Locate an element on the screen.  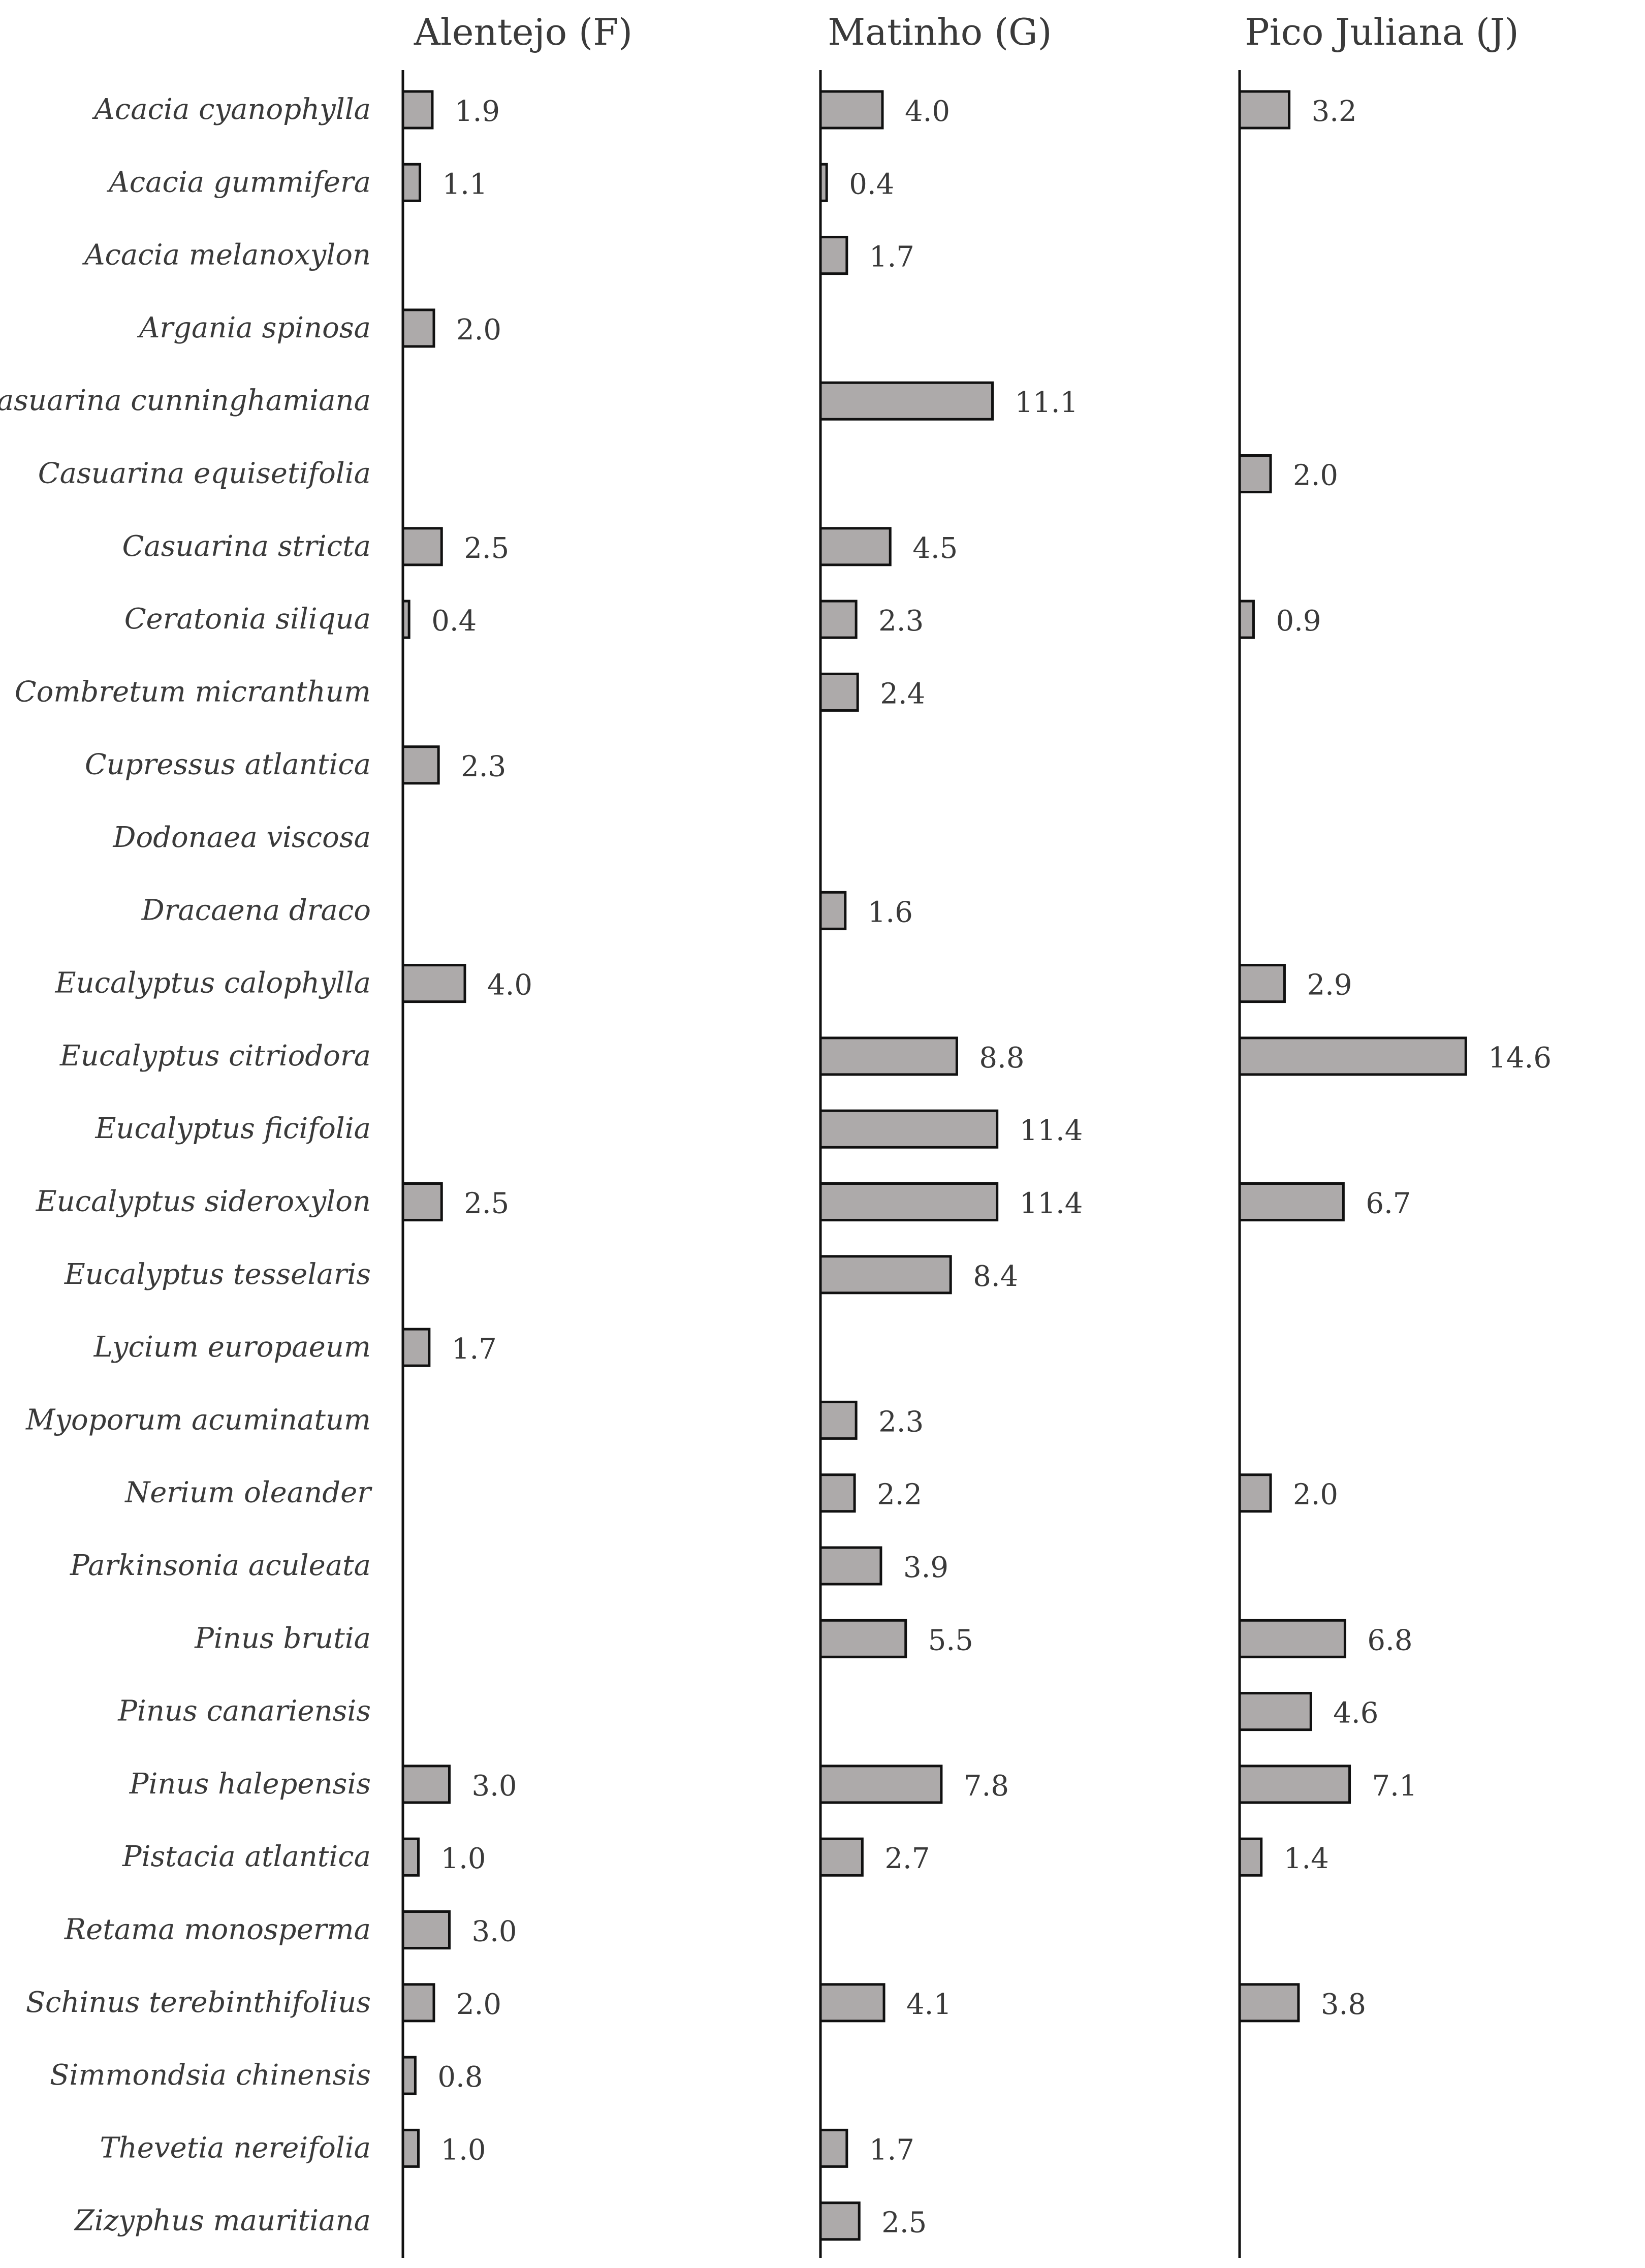
species-label-casuarina-cunninghamiana: Casuarina cunninghamiana is located at coordinates (185, 400).